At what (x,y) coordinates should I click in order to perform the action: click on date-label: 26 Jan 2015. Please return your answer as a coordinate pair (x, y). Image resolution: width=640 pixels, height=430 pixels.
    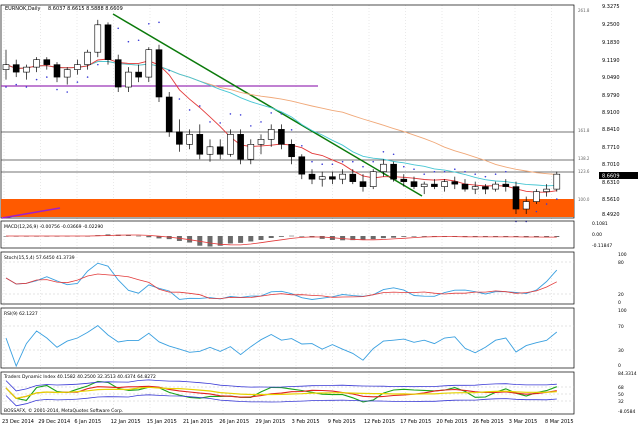
    Looking at the image, I should click on (234, 422).